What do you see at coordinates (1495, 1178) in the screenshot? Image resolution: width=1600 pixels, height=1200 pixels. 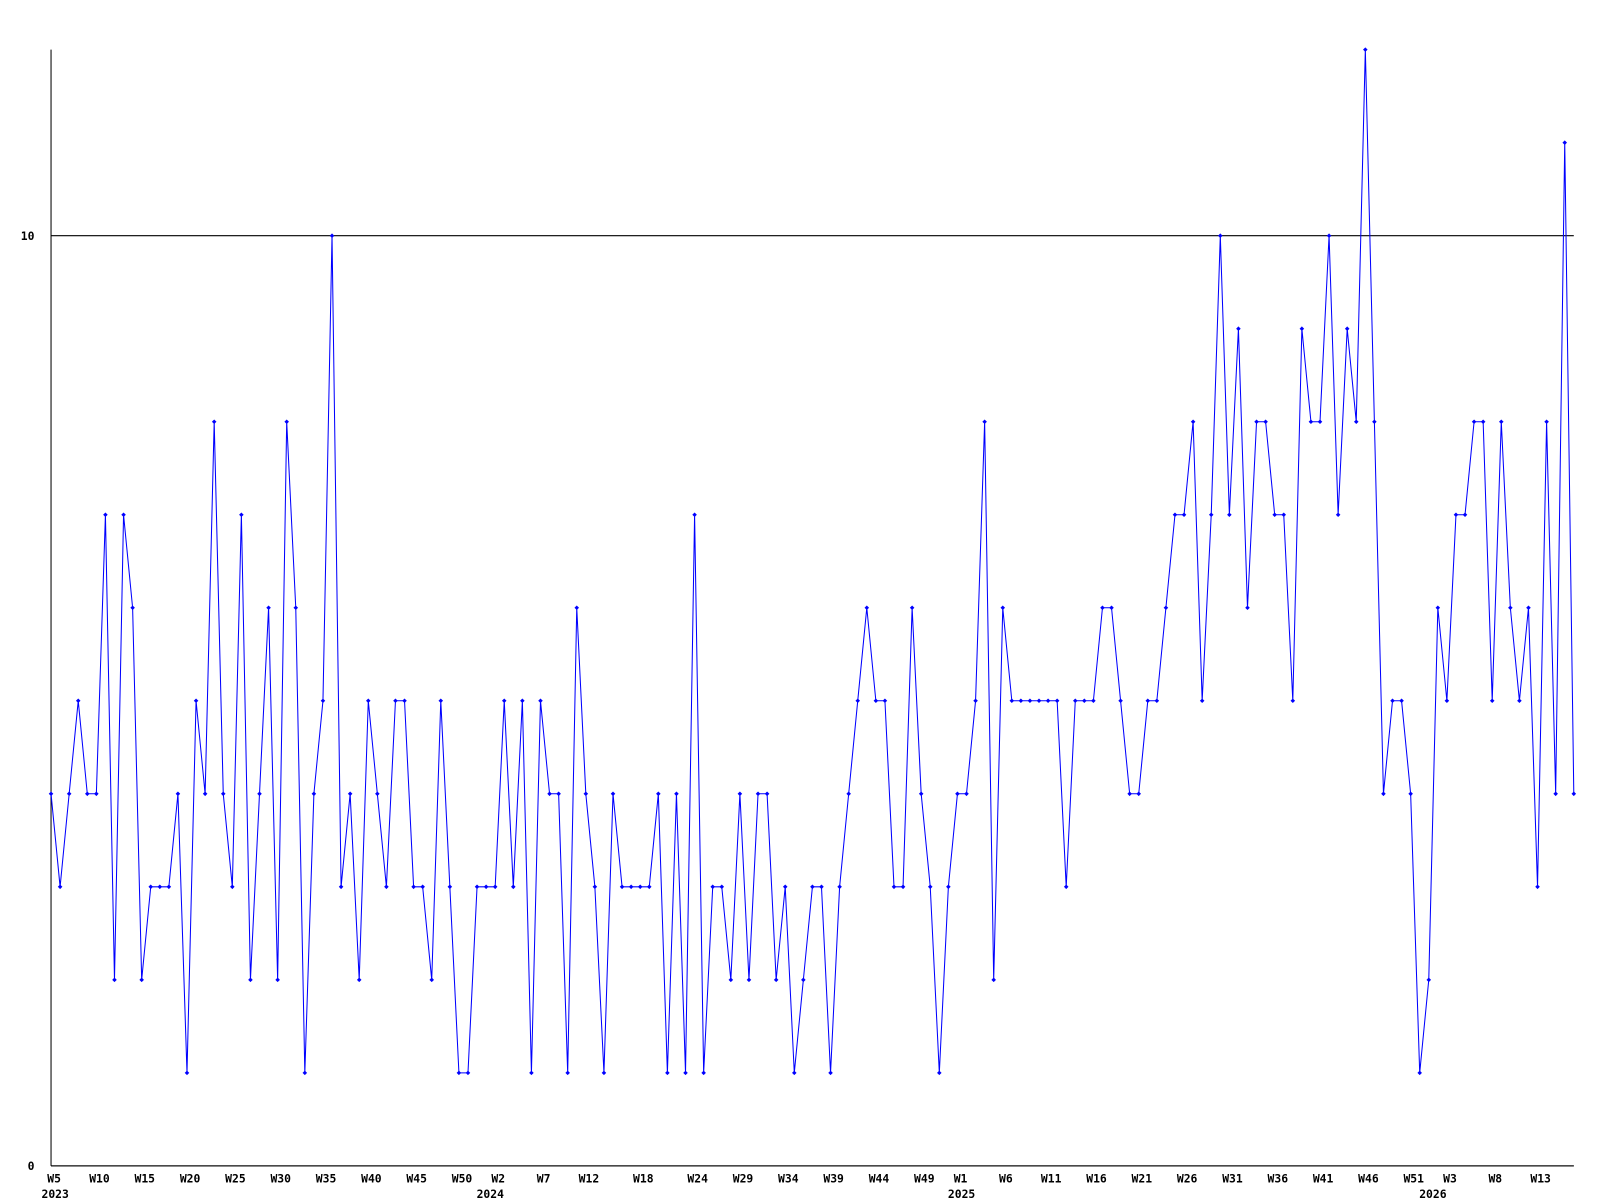 I see `x-tick-label: W8` at bounding box center [1495, 1178].